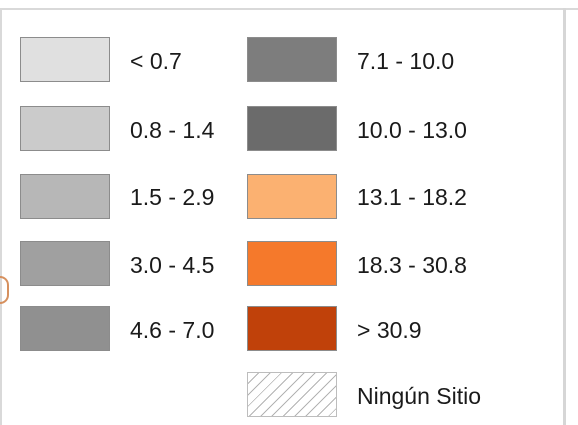  I want to click on legend-border-right, so click(564, 216).